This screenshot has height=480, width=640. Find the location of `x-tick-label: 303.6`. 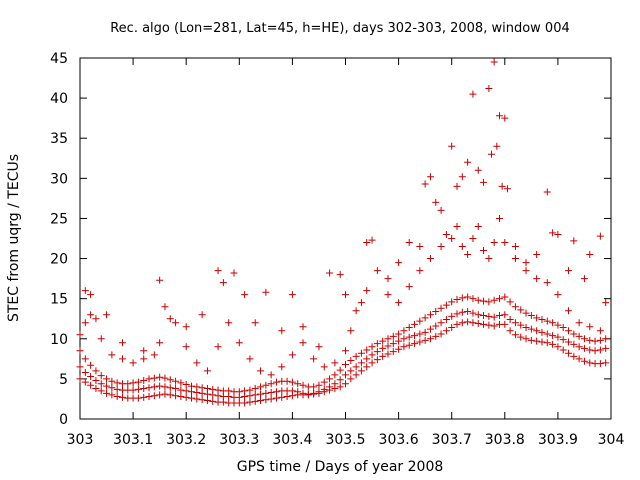

x-tick-label: 303.6 is located at coordinates (399, 440).